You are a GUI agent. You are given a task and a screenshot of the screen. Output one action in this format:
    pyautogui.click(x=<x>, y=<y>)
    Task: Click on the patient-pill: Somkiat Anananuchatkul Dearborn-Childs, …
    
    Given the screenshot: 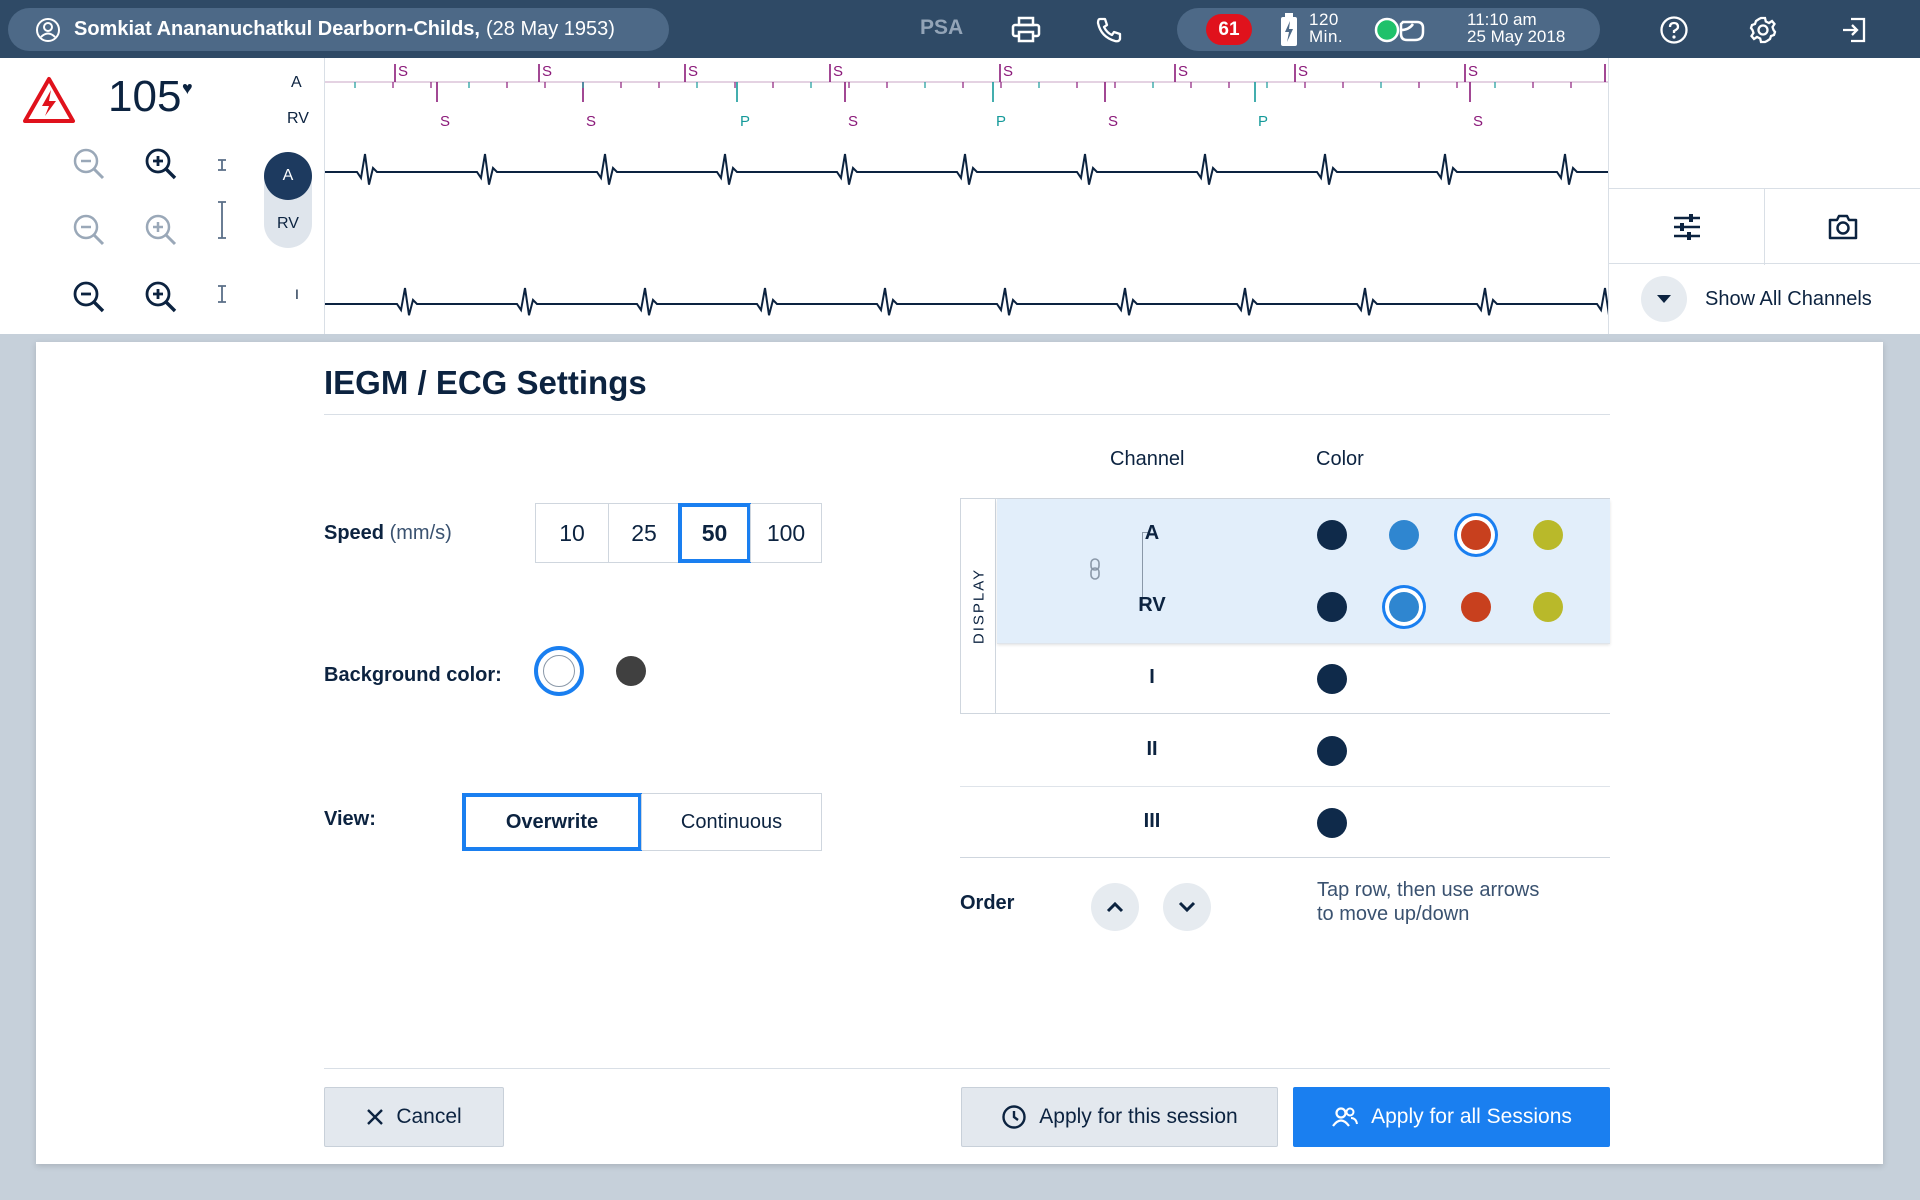 What is the action you would take?
    pyautogui.click(x=338, y=29)
    